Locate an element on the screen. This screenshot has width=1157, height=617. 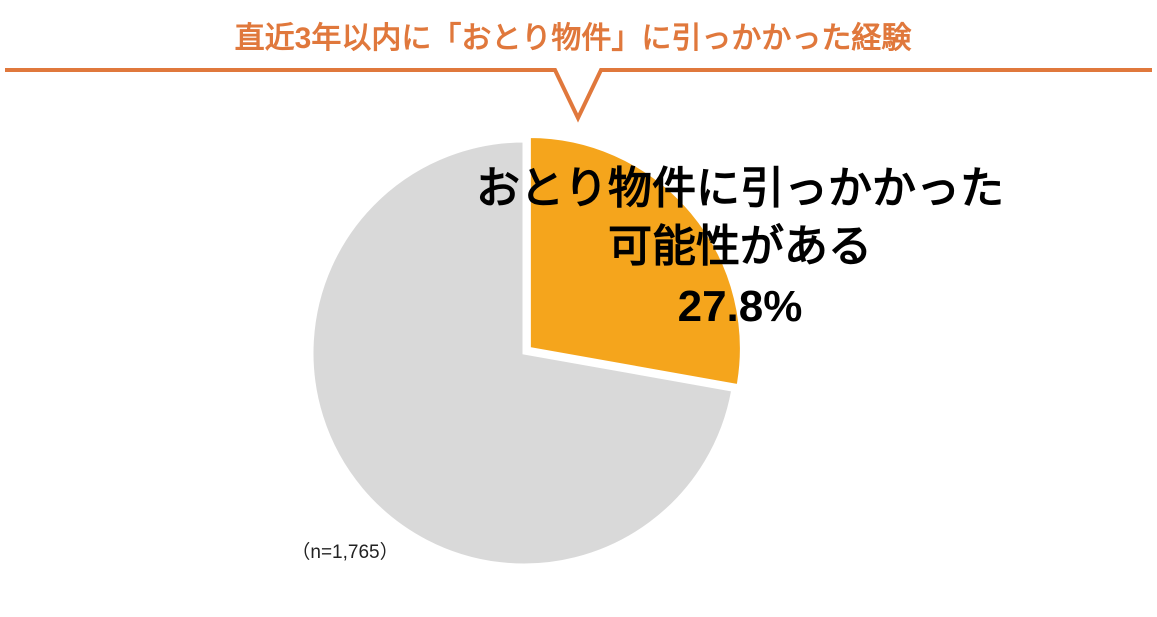
category-label: おとり物件に引っかかった 可能性がある is located at coordinates (740, 217).